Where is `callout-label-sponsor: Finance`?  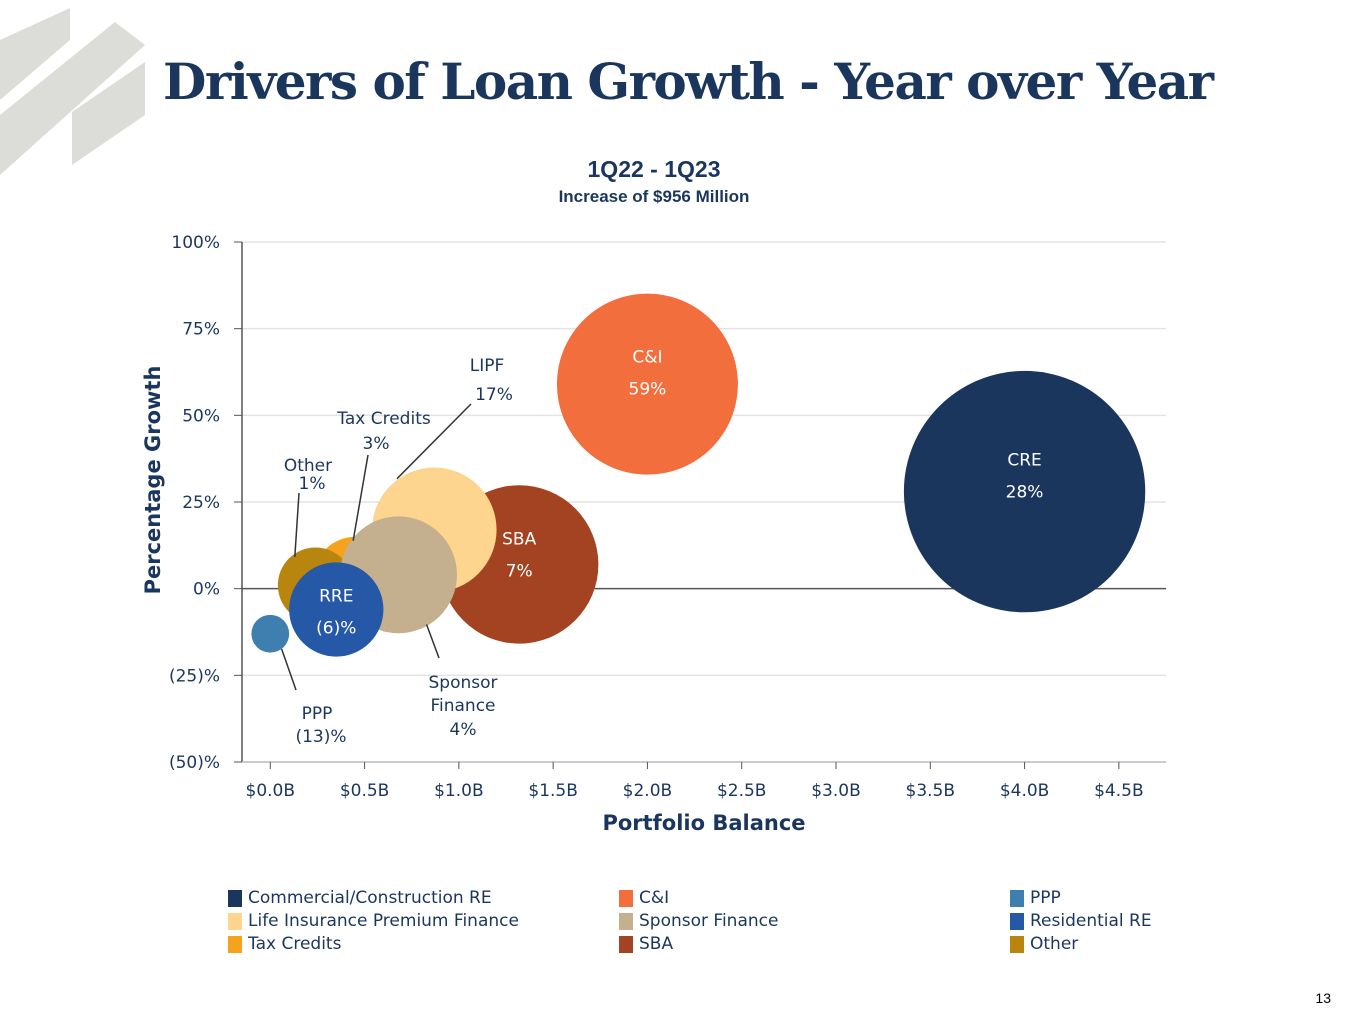 callout-label-sponsor: Finance is located at coordinates (462, 706).